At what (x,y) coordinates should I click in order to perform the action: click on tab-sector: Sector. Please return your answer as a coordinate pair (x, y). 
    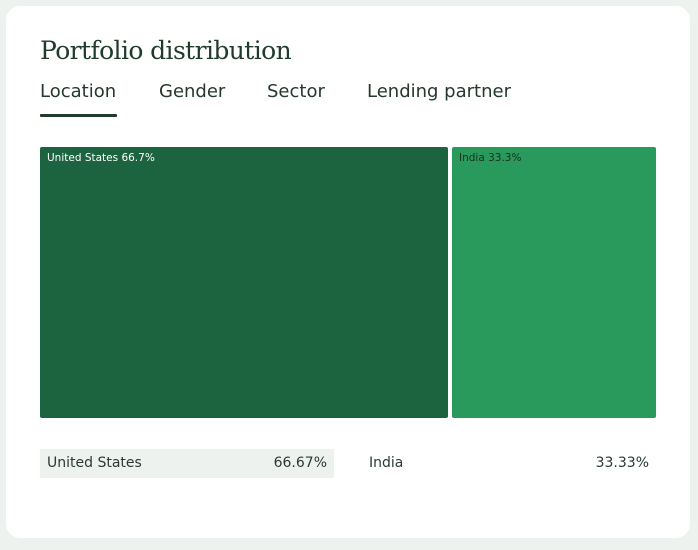
    Looking at the image, I should click on (296, 91).